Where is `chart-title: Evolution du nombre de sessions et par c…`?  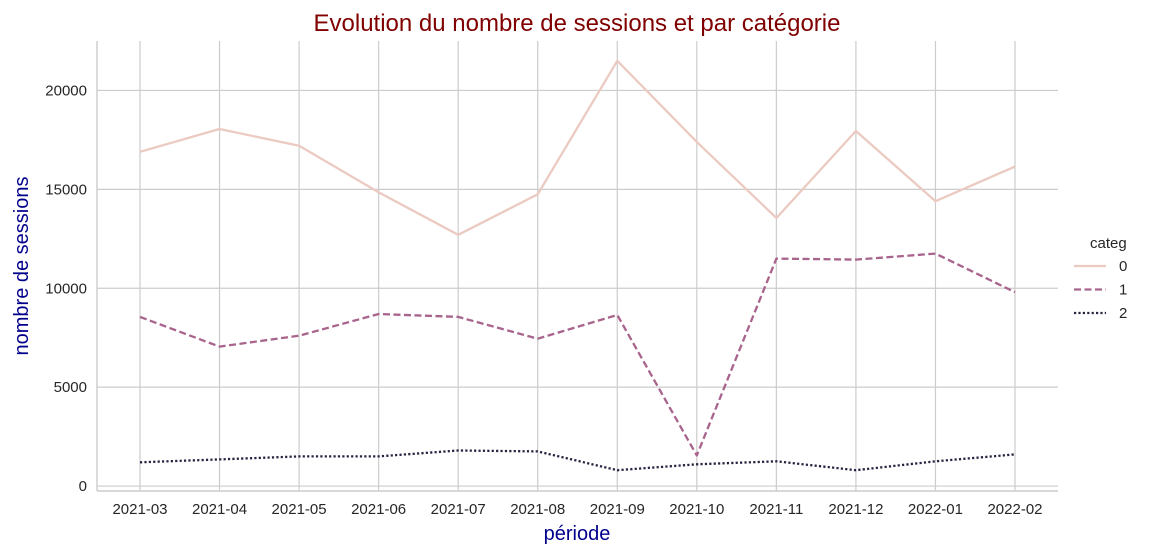 chart-title: Evolution du nombre de sessions et par c… is located at coordinates (577, 23).